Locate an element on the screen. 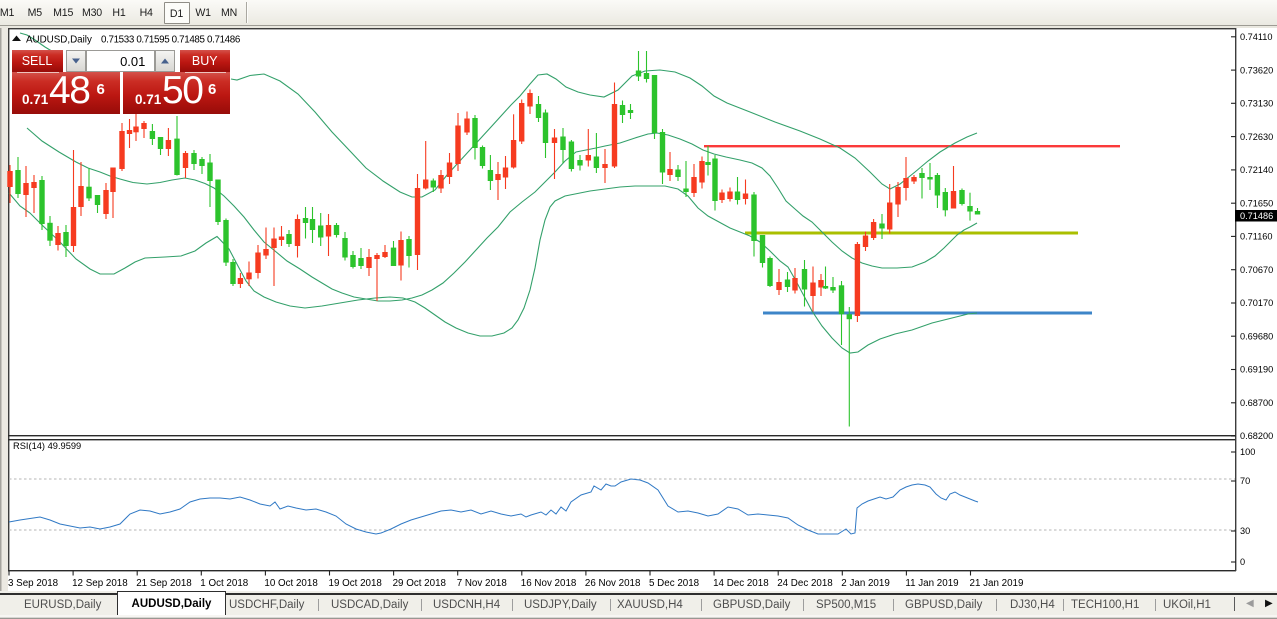  svg-text: 1 Oct 2018 is located at coordinates (224, 583).